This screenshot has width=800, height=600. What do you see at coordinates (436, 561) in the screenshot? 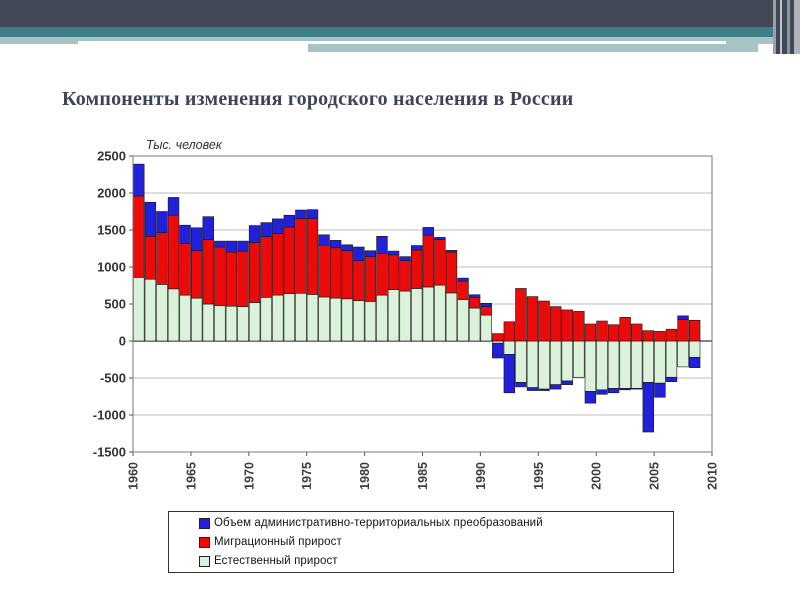
I see `legend-row: Естественный прирост` at bounding box center [436, 561].